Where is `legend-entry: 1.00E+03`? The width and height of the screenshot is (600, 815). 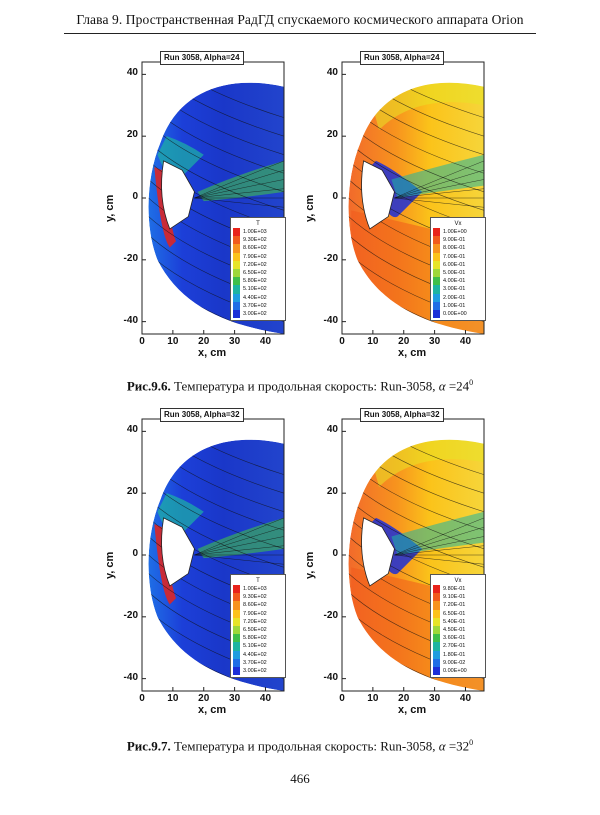
legend-entry: 1.00E+03 is located at coordinates (258, 232).